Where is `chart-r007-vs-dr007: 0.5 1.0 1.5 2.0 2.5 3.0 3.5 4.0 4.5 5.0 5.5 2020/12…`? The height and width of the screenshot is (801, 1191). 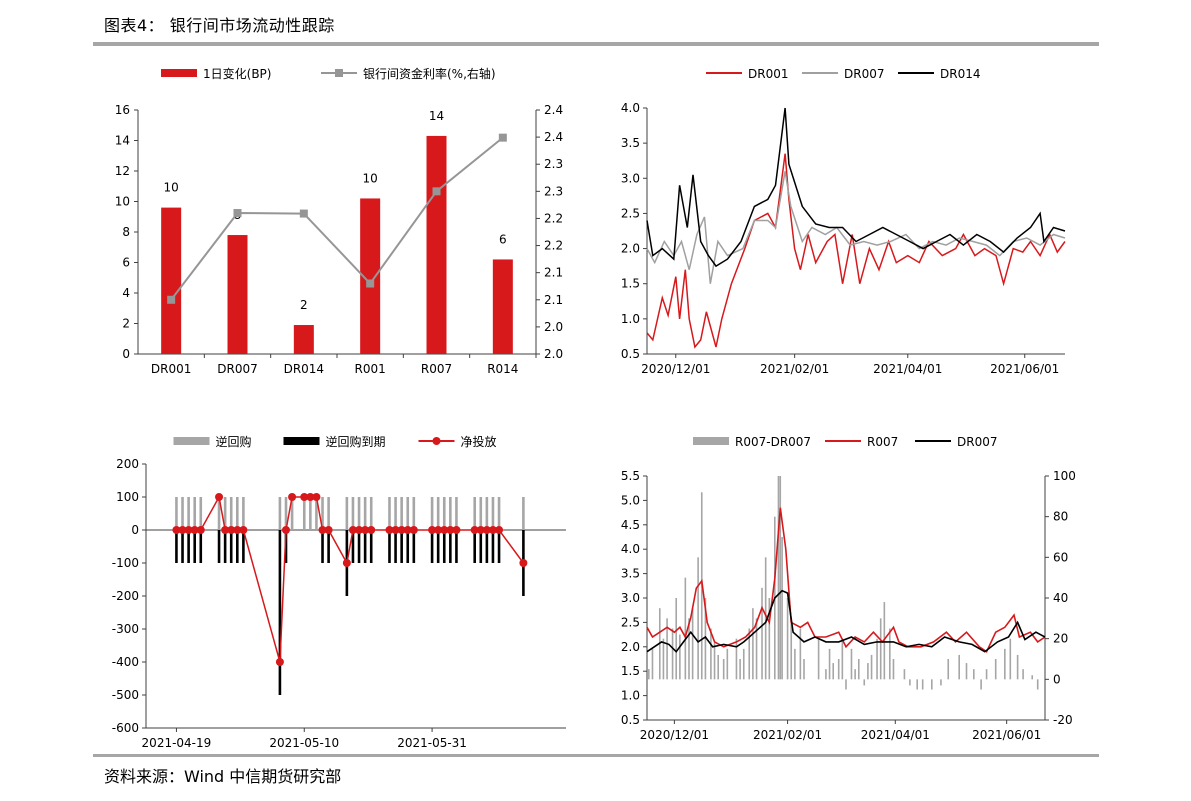
chart-r007-vs-dr007: 0.5 1.0 1.5 2.0 2.5 3.0 3.5 4.0 4.5 5.0 5.5 2020/12… is located at coordinates (848, 588).